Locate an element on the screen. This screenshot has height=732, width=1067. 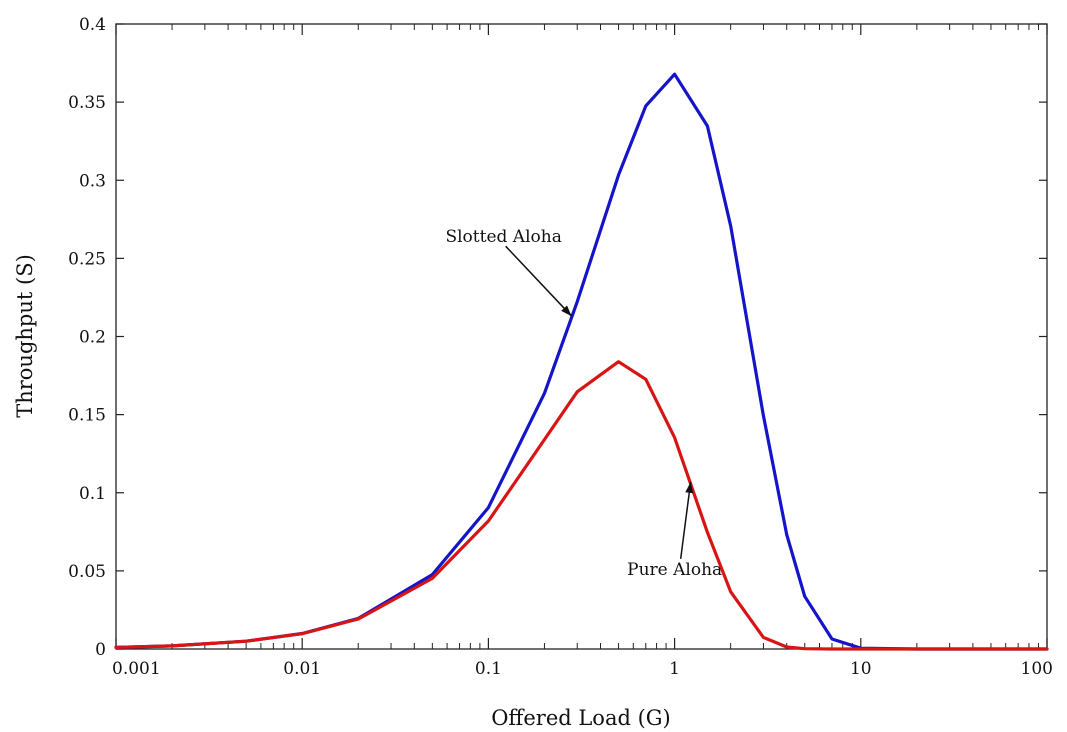
y-axis-title: Throughput (S) is located at coordinates (25, 336).